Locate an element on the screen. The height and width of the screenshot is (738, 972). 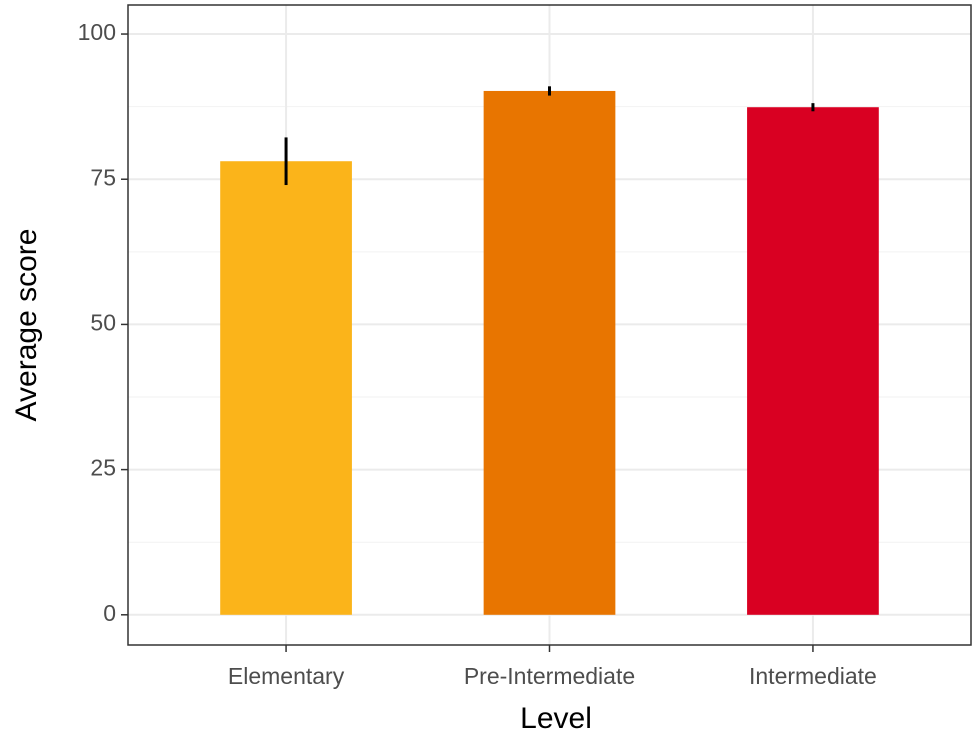
y-tick-label: 100 is located at coordinates (97, 32).